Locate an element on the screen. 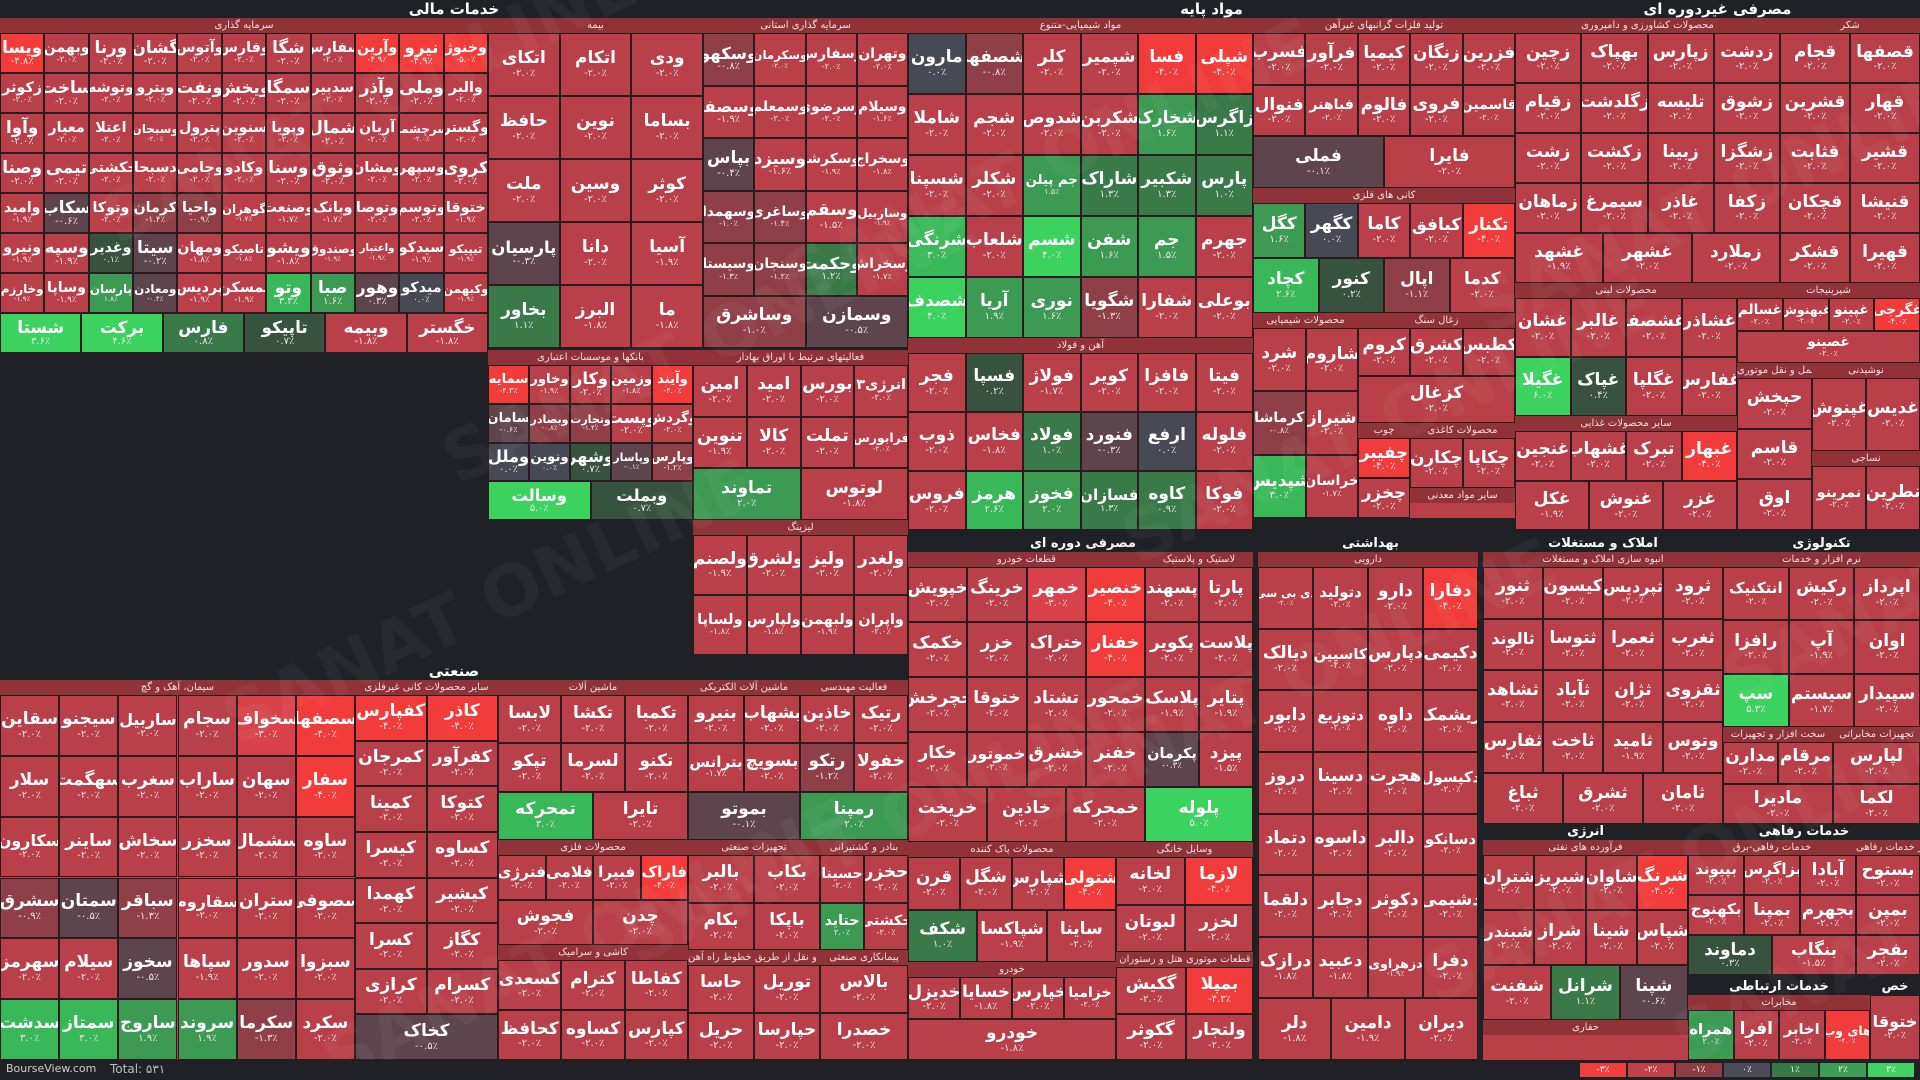 This screenshot has height=1080, width=1920. stock-tile: کسرا -۲.۰٪ is located at coordinates (391, 946).